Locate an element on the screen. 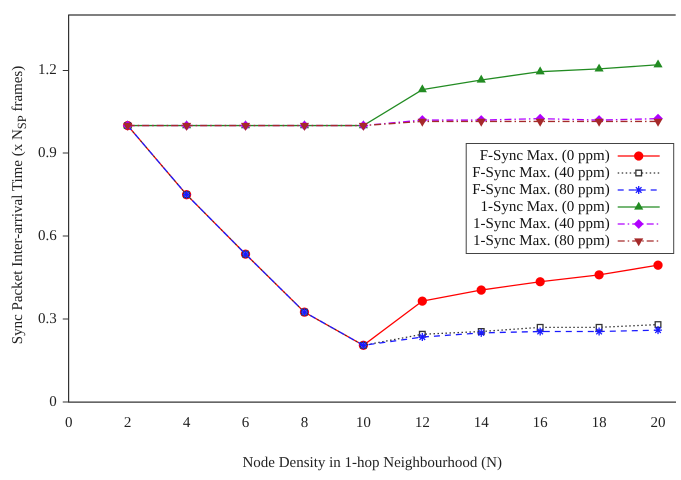 Image resolution: width=681 pixels, height=480 pixels. legend-label: F-Sync Max. (40 ppm) is located at coordinates (541, 172).